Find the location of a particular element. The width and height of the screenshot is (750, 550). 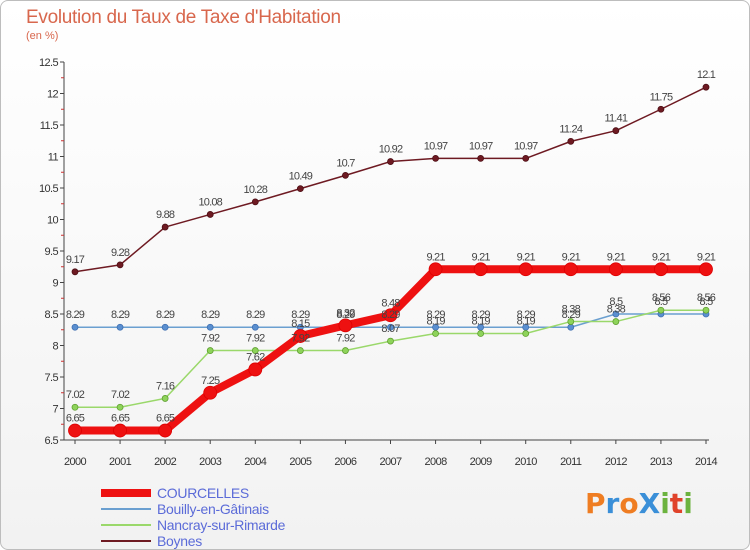

y-tick-label: 8.5 is located at coordinates (52, 315).